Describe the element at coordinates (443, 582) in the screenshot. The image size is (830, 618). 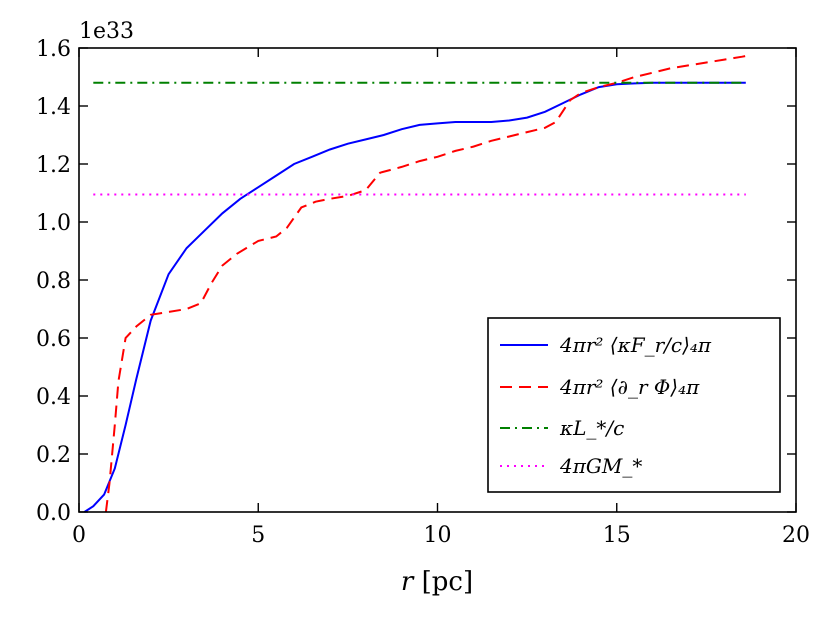
I see `x-axis-label-unit: [pc]` at that location.